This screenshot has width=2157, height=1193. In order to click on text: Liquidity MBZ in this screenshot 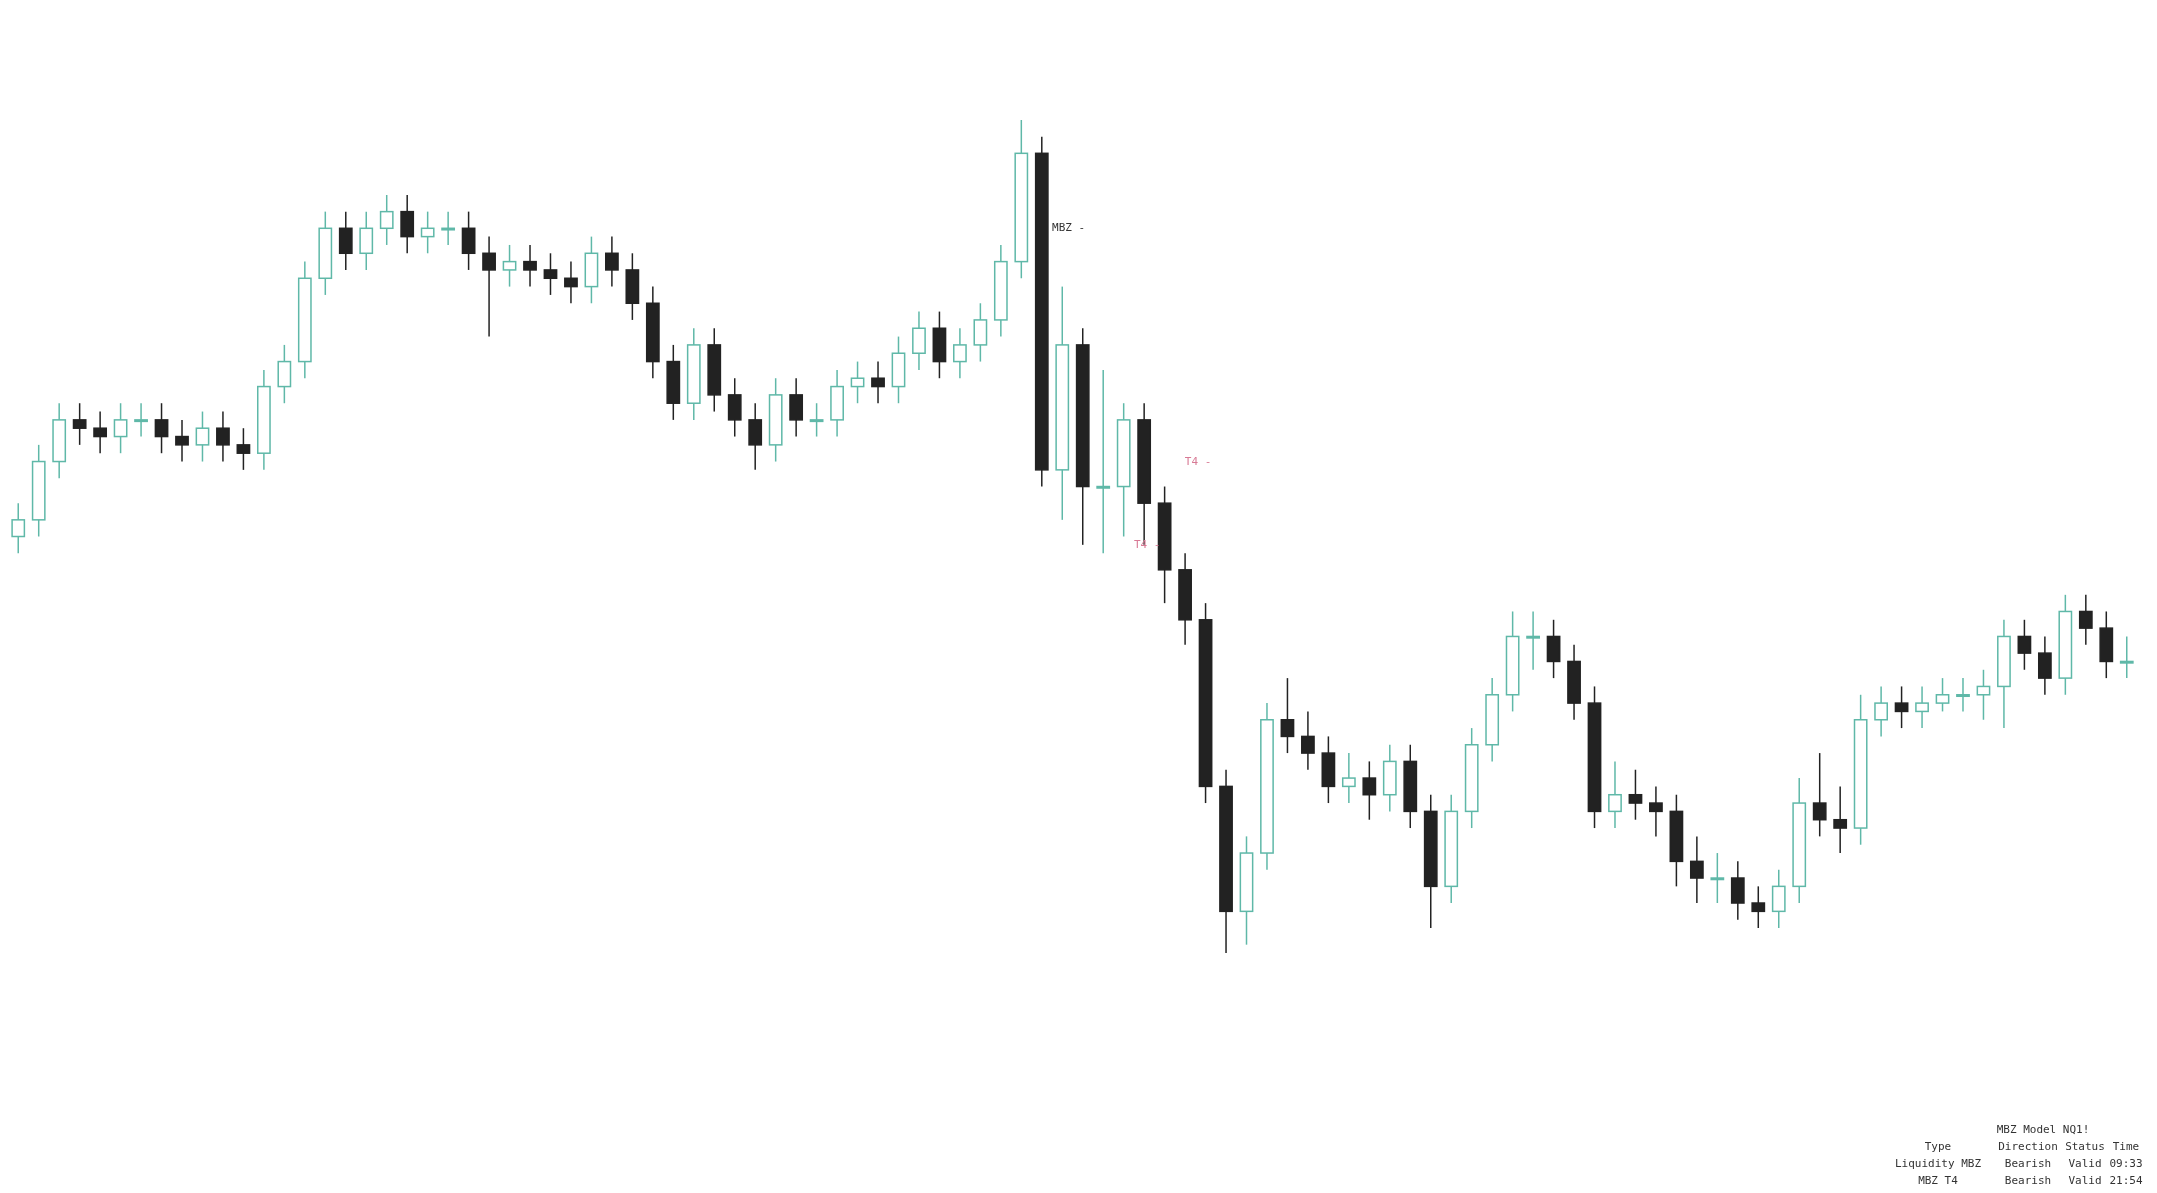, I will do `click(1938, 1163)`.